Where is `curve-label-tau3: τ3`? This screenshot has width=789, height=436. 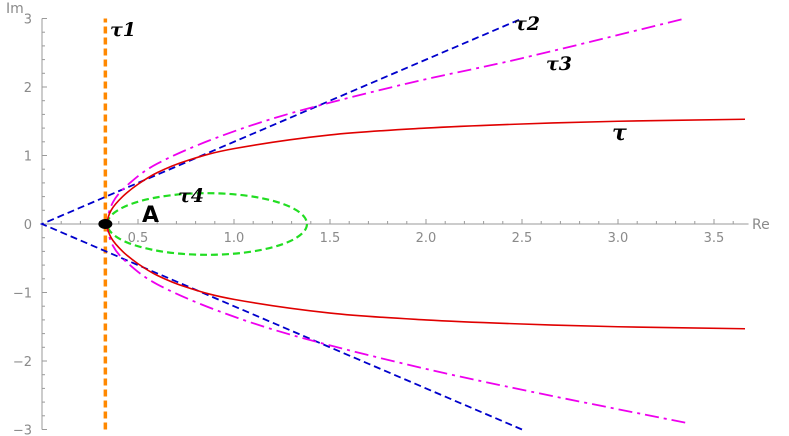 curve-label-tau3: τ3 is located at coordinates (559, 64).